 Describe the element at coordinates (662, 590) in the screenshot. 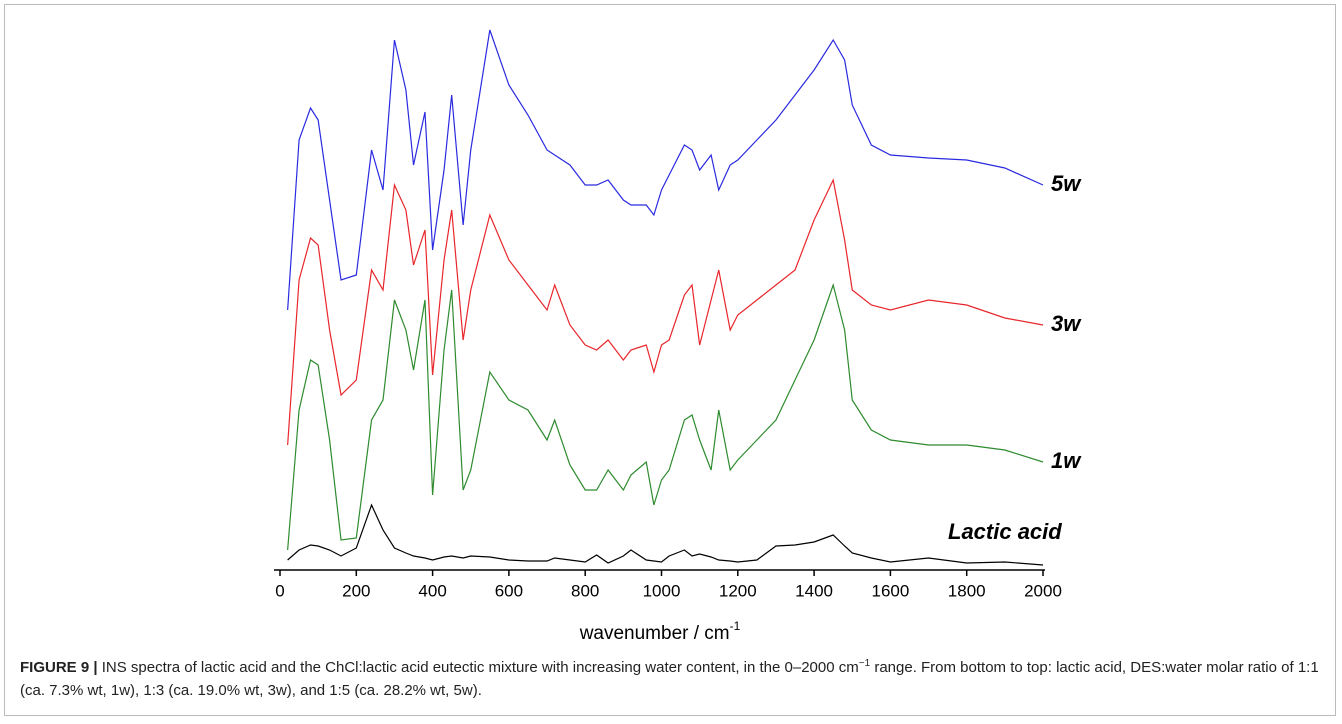

I see `x-tick-label: 1000` at that location.